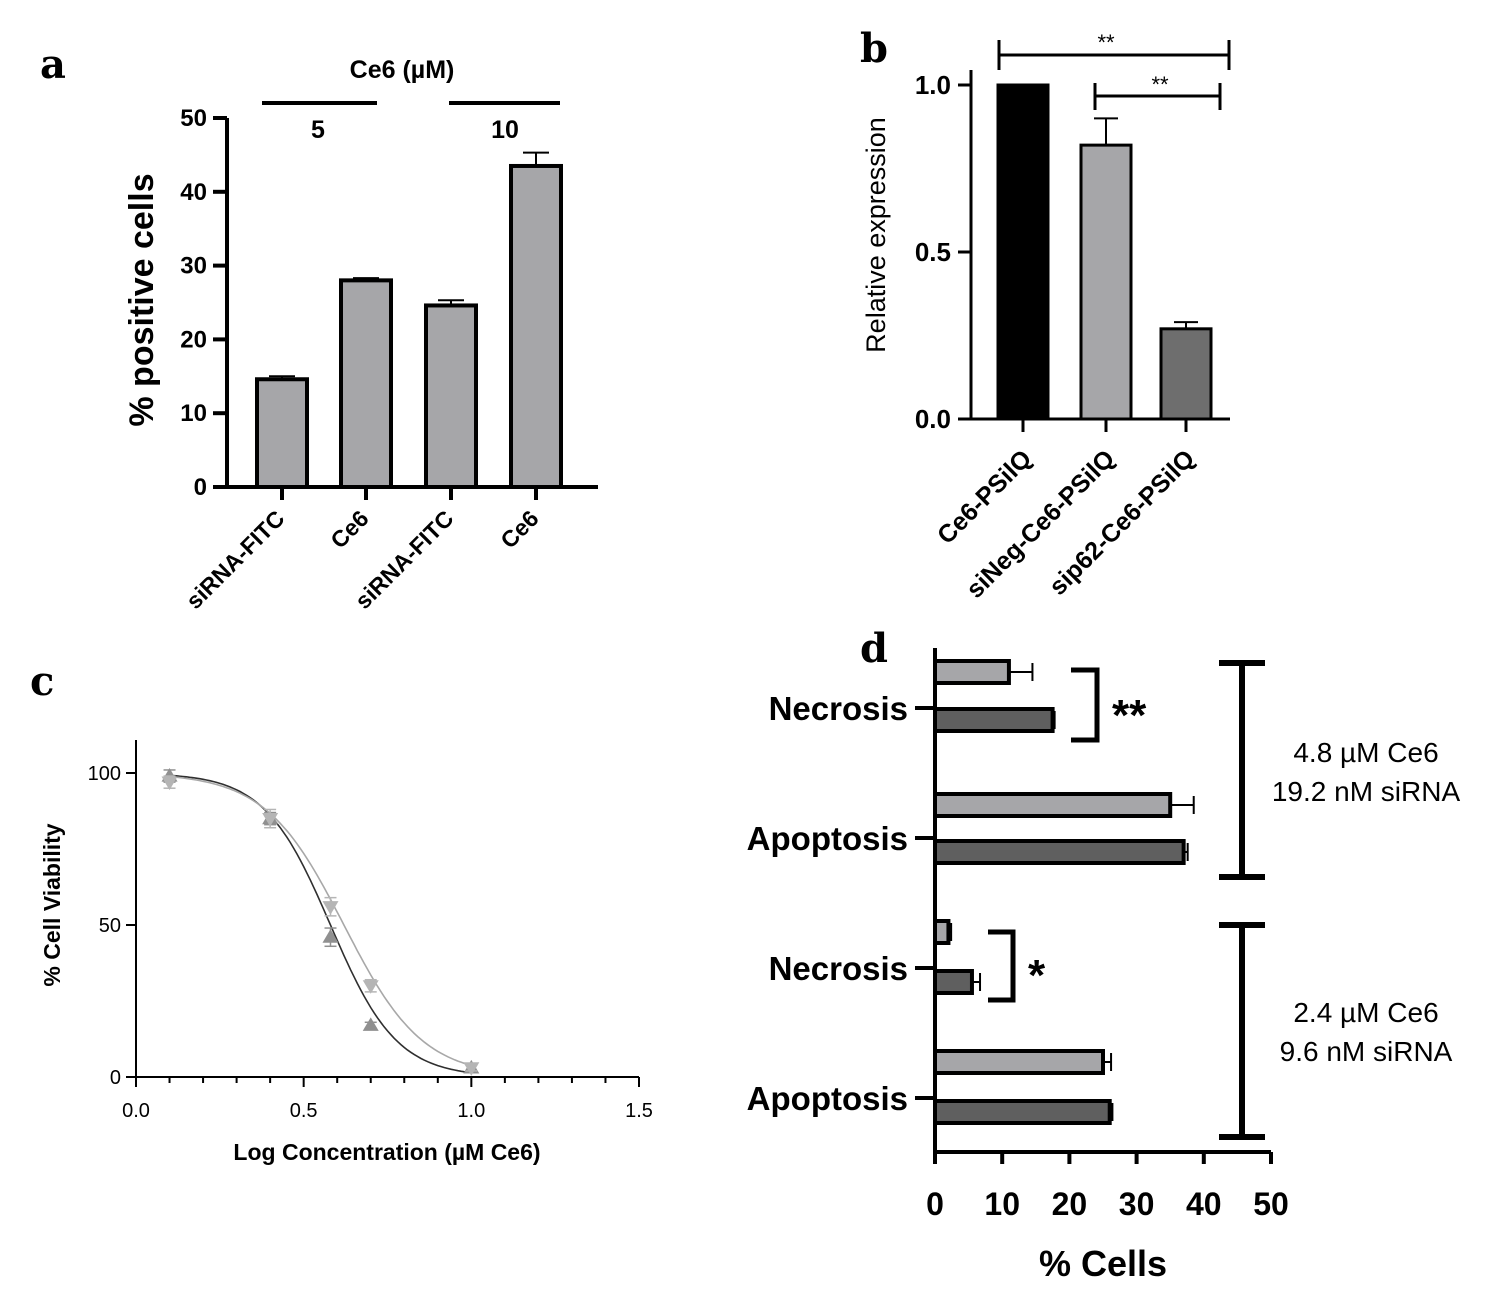  What do you see at coordinates (933, 419) in the screenshot?
I see `b-y-tick-label: 0.0` at bounding box center [933, 419].